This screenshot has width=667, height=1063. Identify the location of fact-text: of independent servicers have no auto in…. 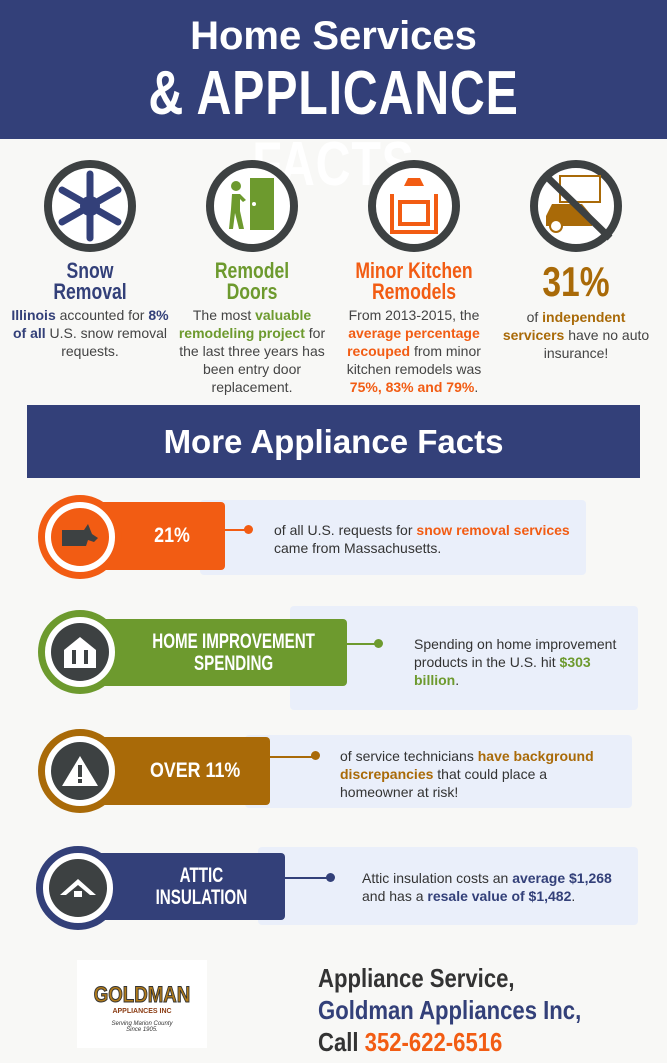
(576, 335).